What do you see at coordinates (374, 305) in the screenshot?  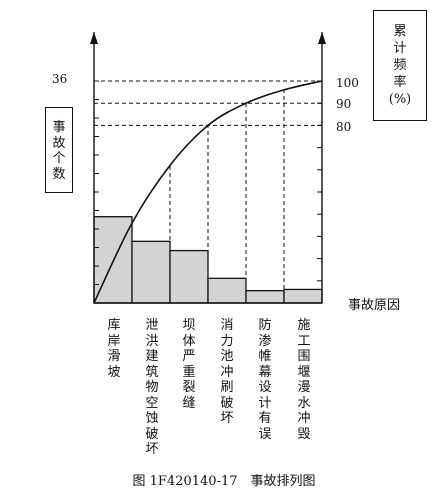 I see `x-axis-label: 事故原因` at bounding box center [374, 305].